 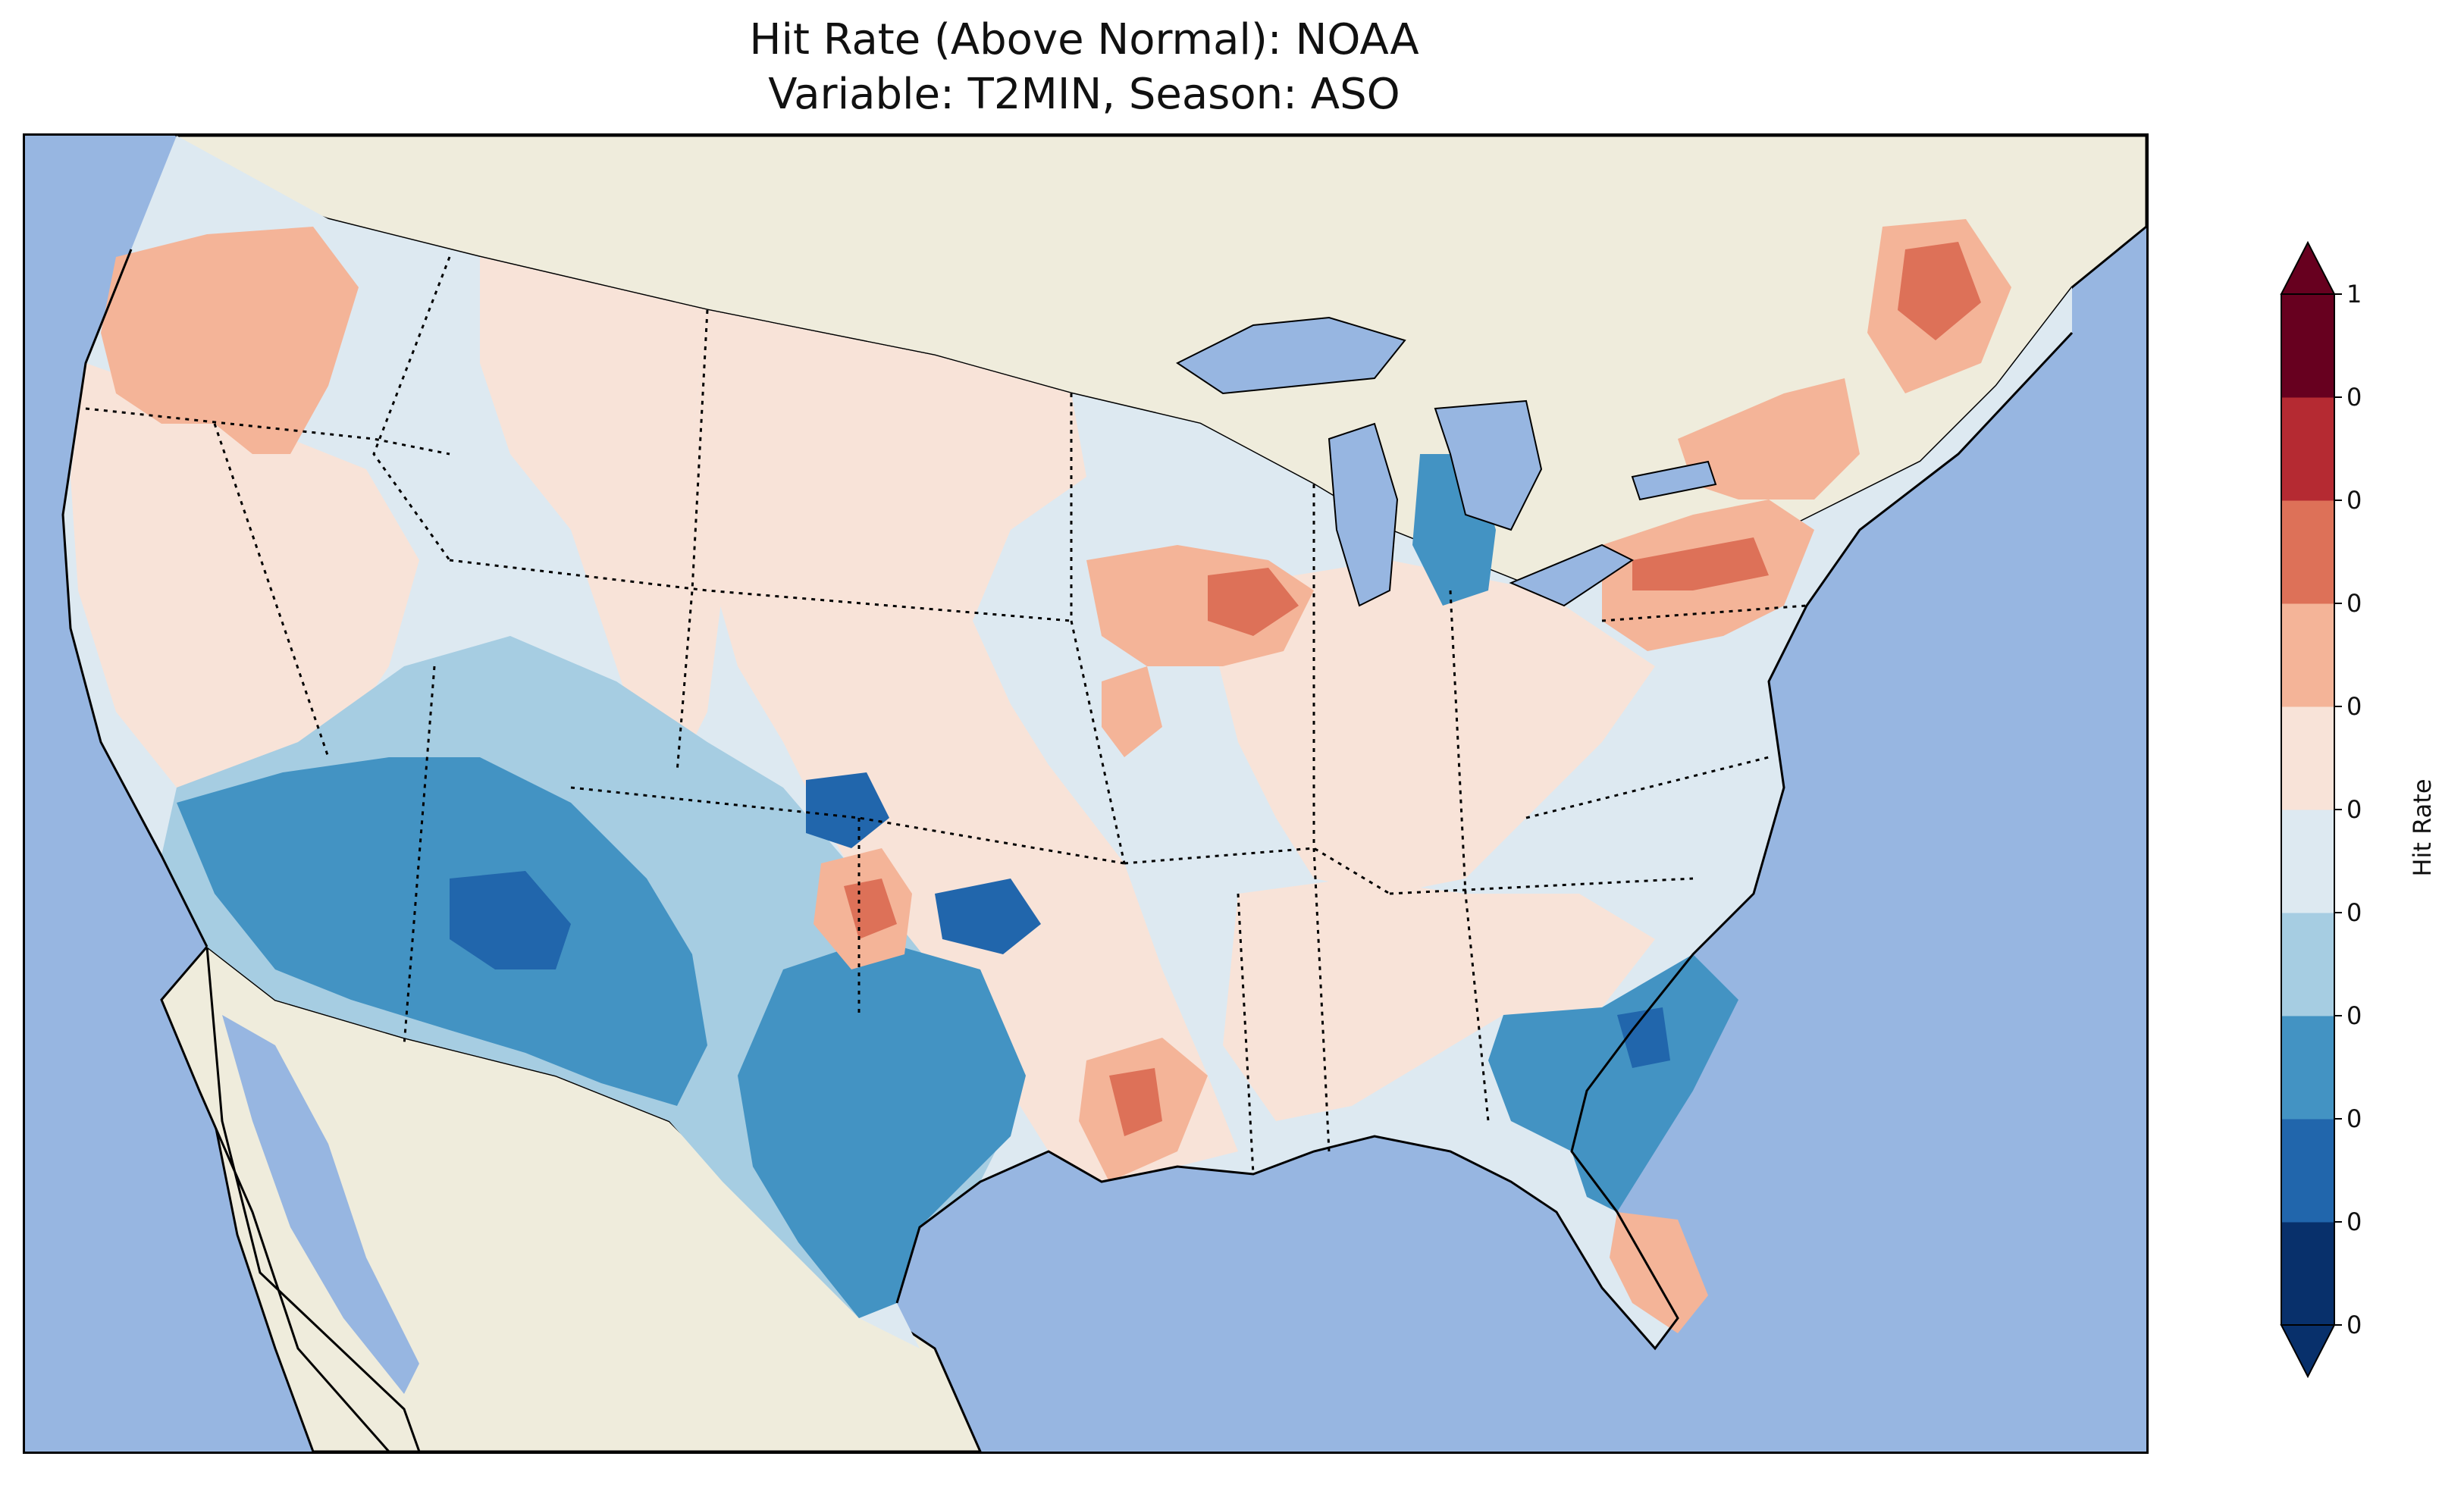 What do you see at coordinates (1644, 1037) in the screenshot?
I see `region-georgia-deep` at bounding box center [1644, 1037].